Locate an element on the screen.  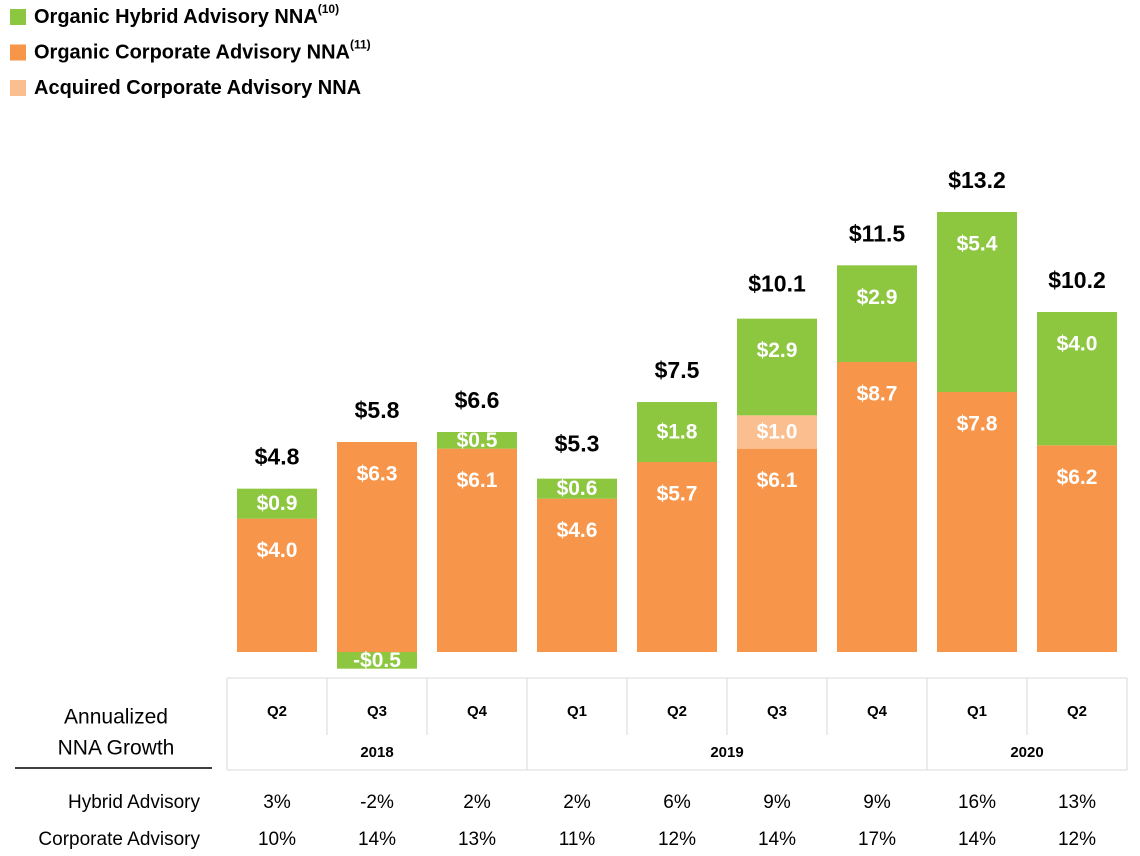
total-label: $13.2 is located at coordinates (977, 180).